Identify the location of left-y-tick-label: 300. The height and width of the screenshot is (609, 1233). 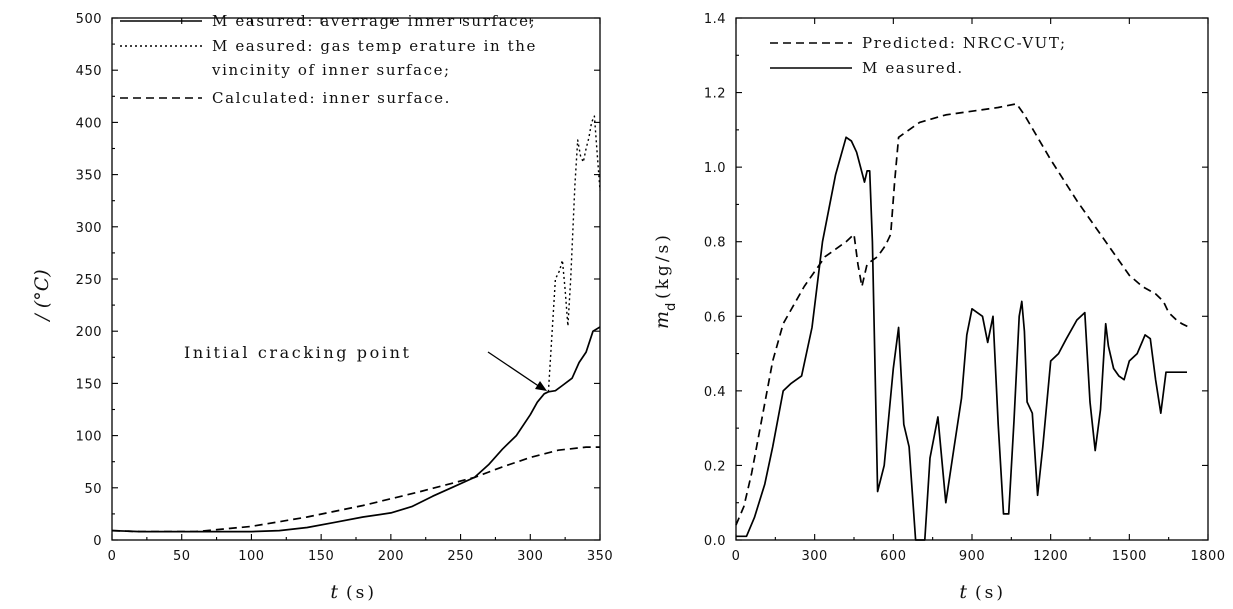
(89, 228).